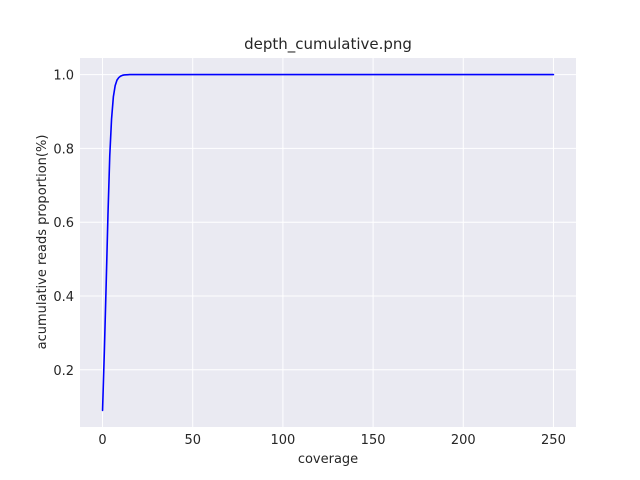 The height and width of the screenshot is (480, 640). I want to click on y-tick-label: 1.0, so click(63, 76).